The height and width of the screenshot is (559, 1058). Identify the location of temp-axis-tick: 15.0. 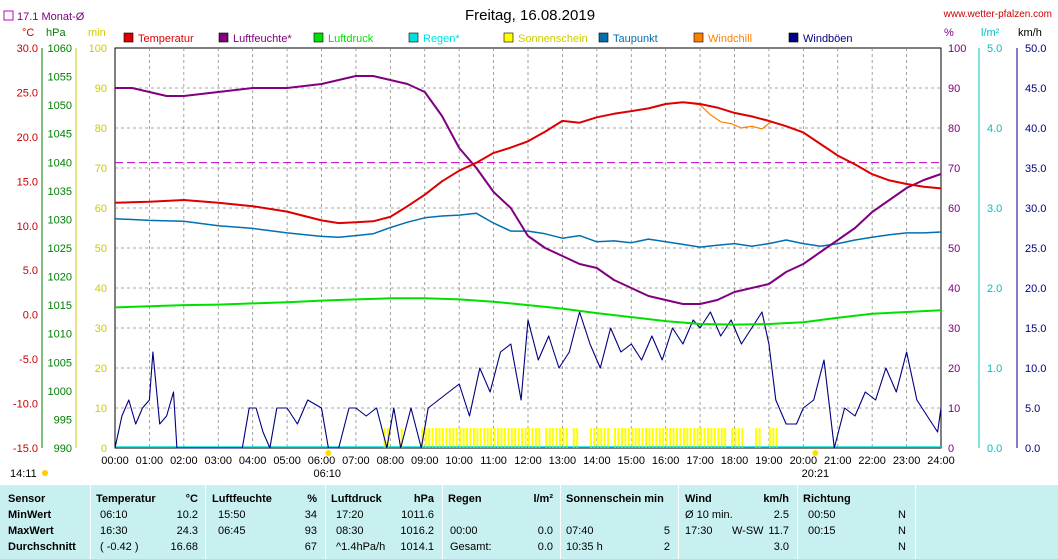
(27, 182).